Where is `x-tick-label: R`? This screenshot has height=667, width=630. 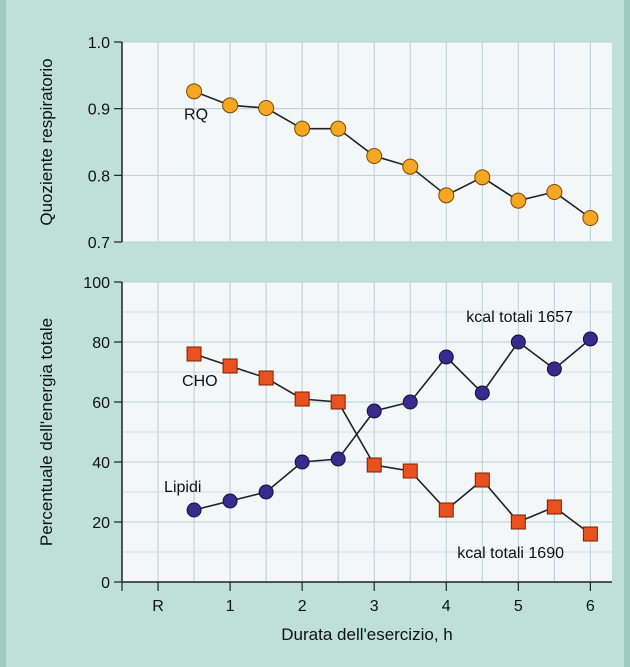
x-tick-label: R is located at coordinates (158, 606).